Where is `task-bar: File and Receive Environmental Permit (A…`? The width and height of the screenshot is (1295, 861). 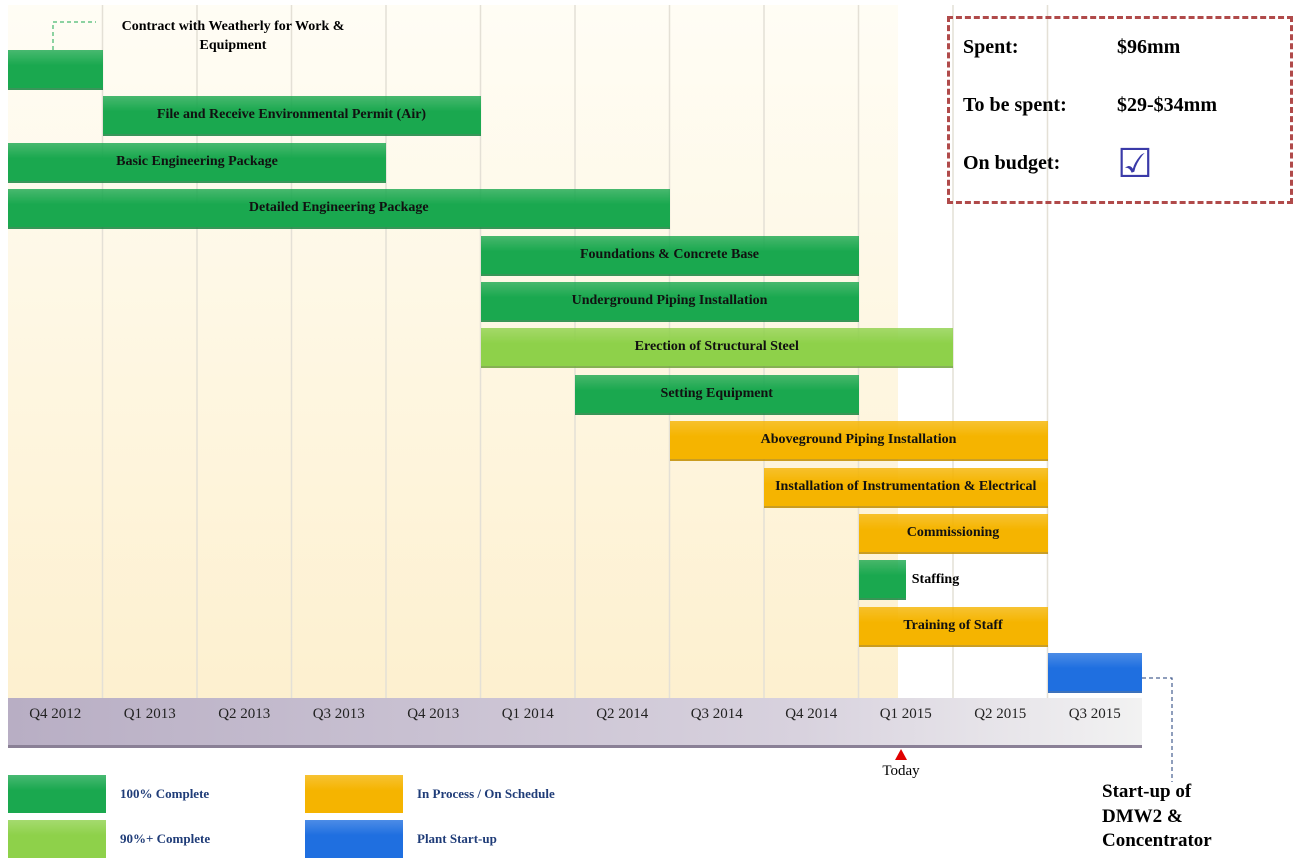
task-bar: File and Receive Environmental Permit (A… is located at coordinates (291, 116).